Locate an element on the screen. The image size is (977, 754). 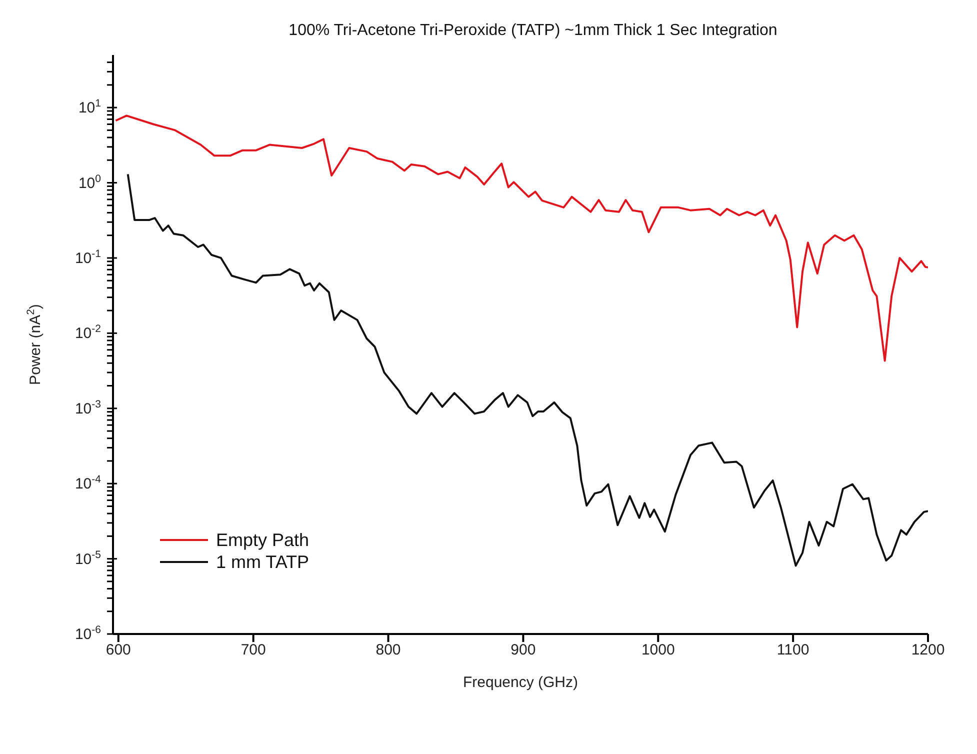
y-tick-label: 10$^{-1}$ is located at coordinates (88, 257).